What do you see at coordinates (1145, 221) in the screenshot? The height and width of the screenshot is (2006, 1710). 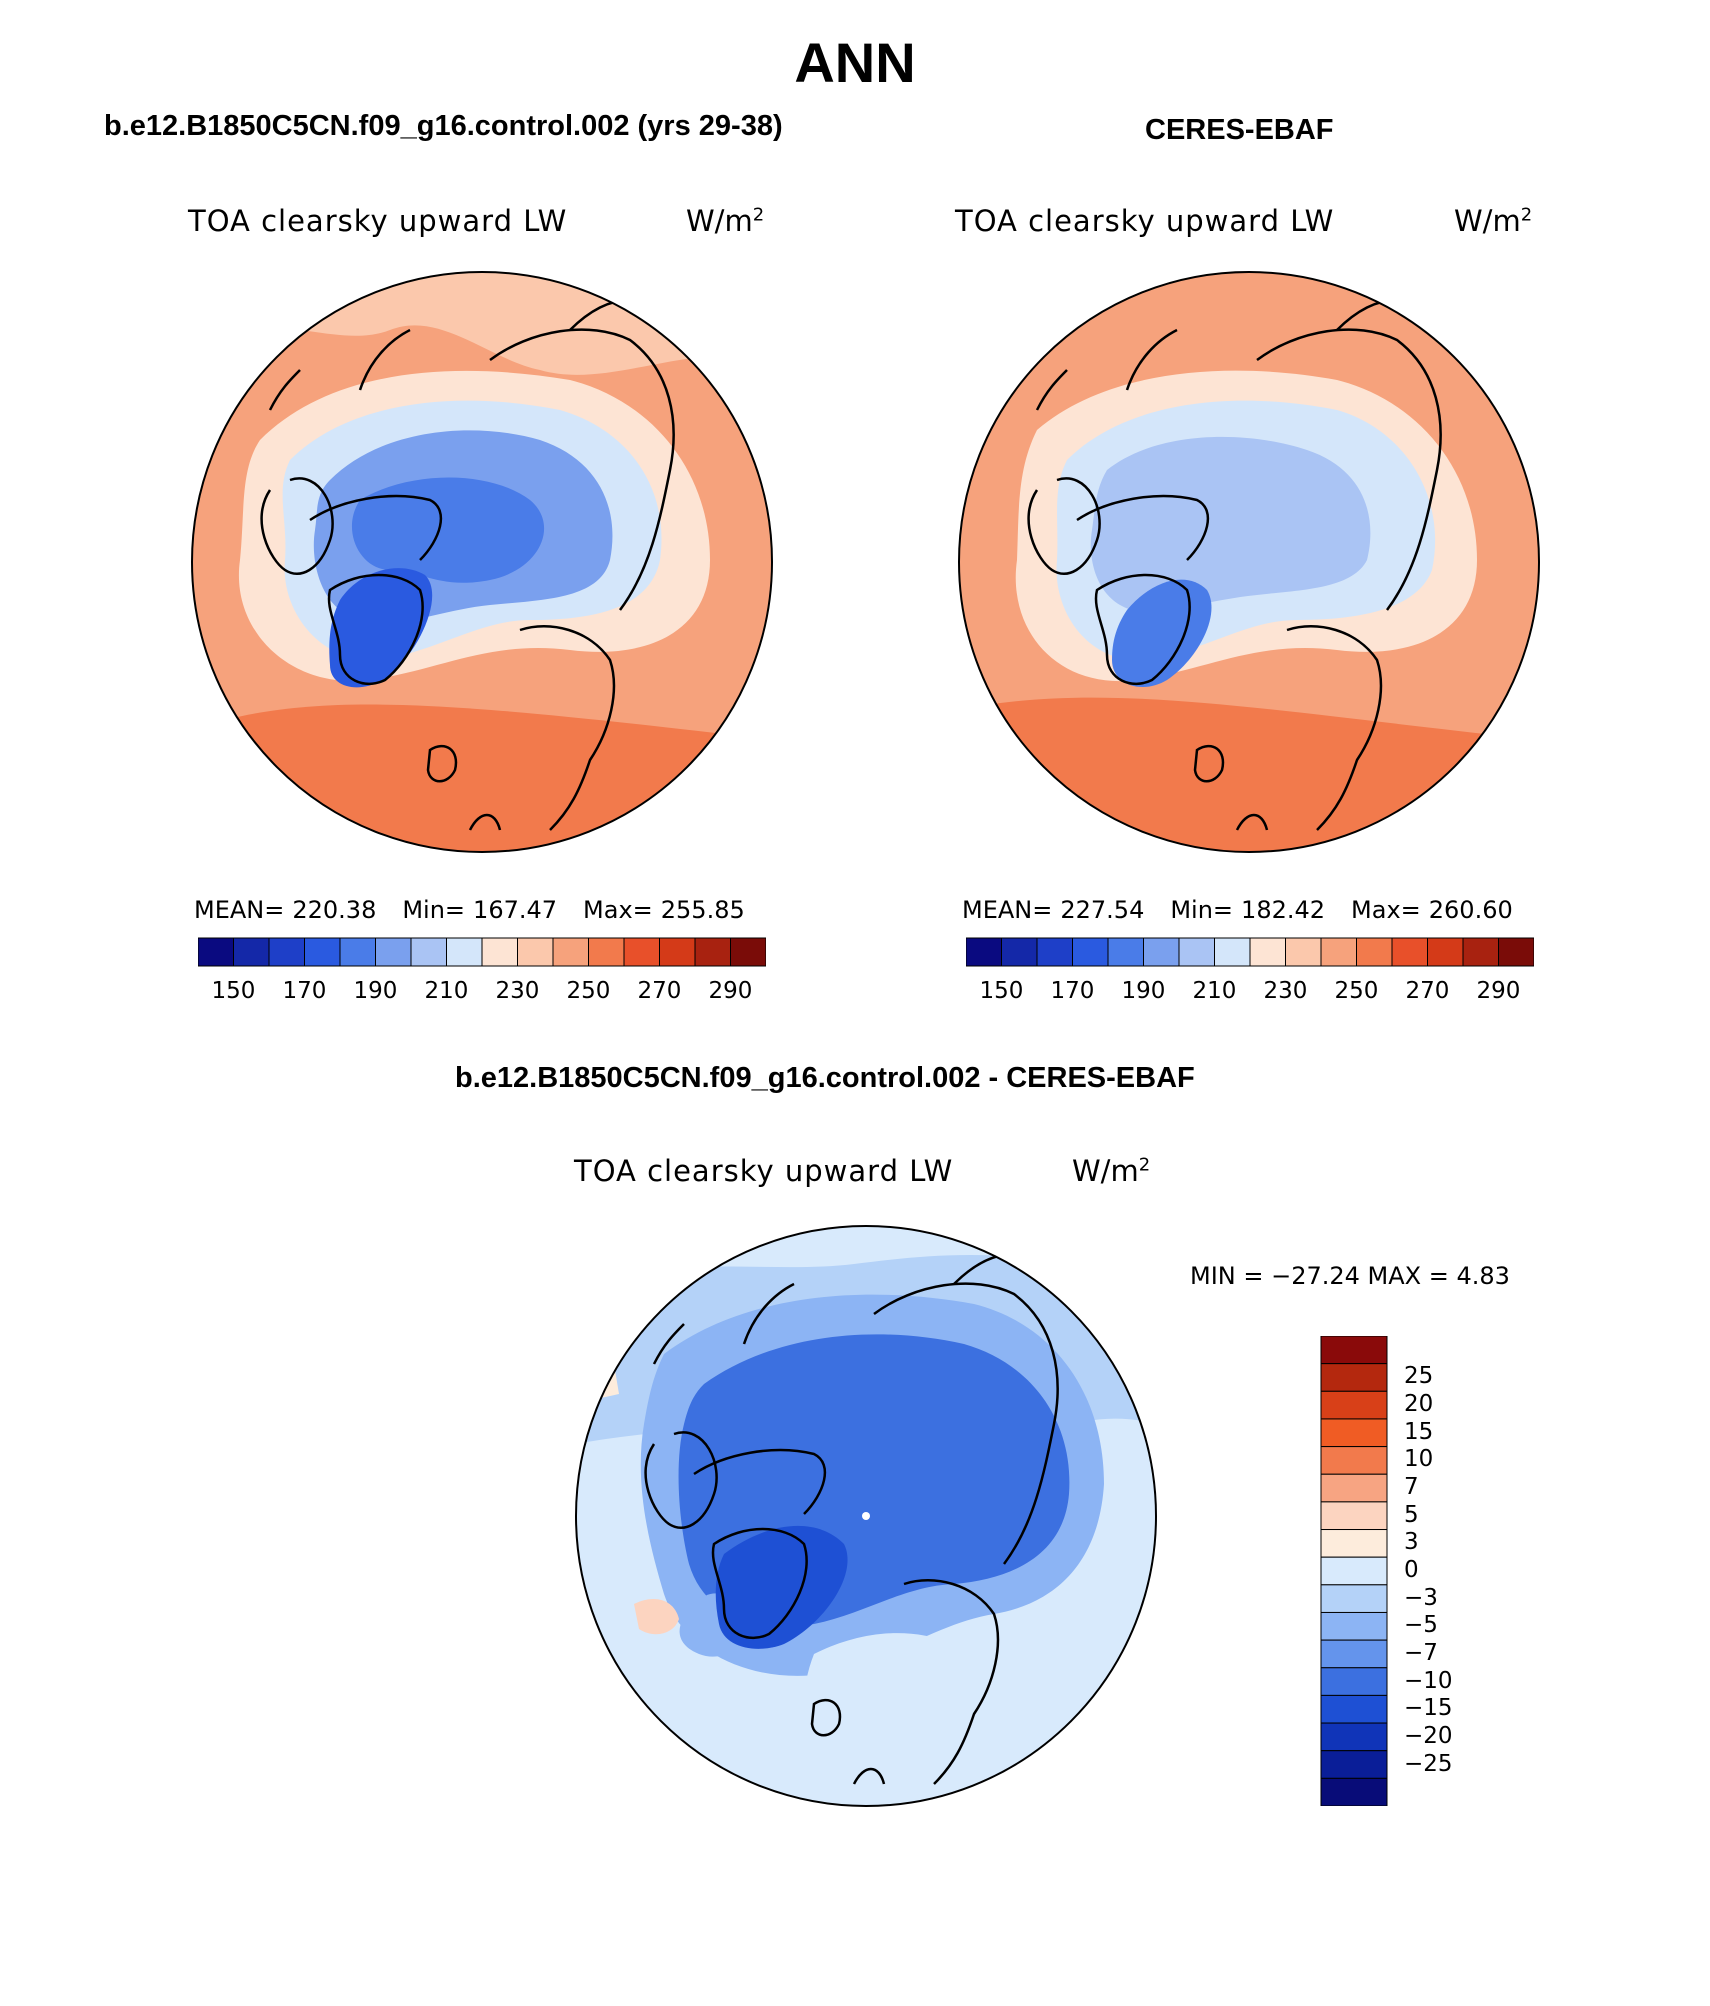 I see `panel-2-variable: TOA clearsky upward LW` at bounding box center [1145, 221].